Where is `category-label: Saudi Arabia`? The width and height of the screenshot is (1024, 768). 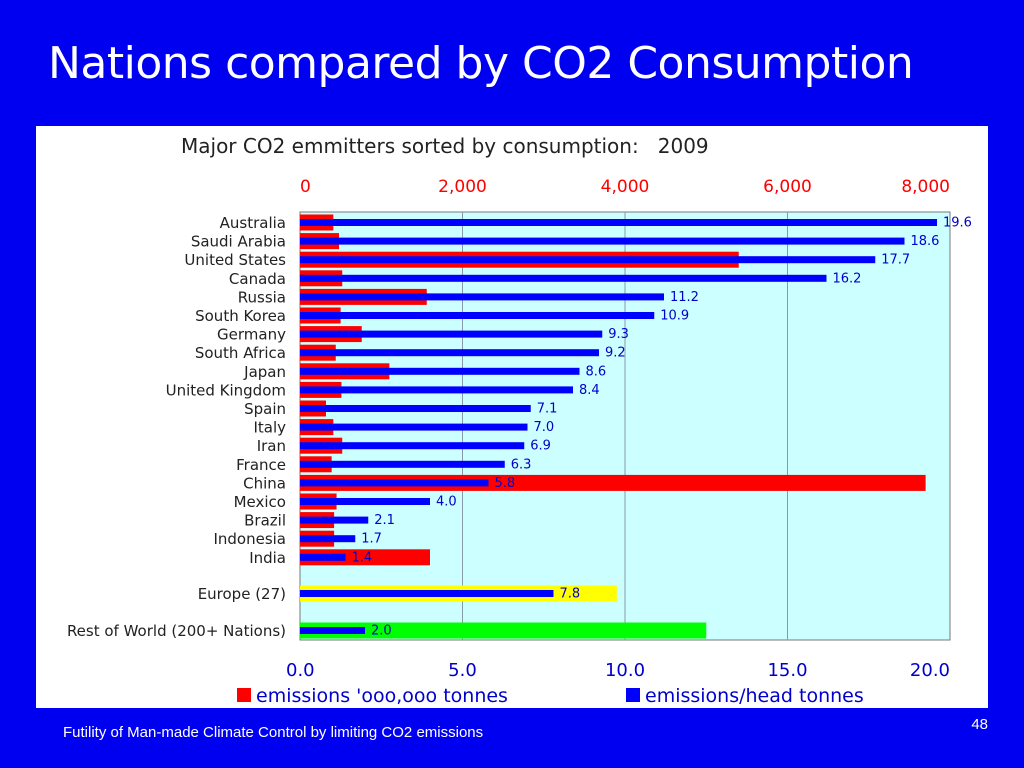
category-label: Saudi Arabia is located at coordinates (238, 242).